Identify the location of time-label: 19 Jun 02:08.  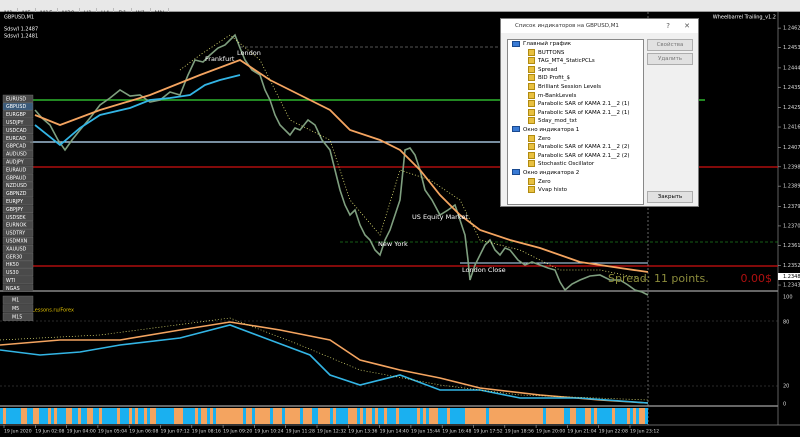
(49, 432).